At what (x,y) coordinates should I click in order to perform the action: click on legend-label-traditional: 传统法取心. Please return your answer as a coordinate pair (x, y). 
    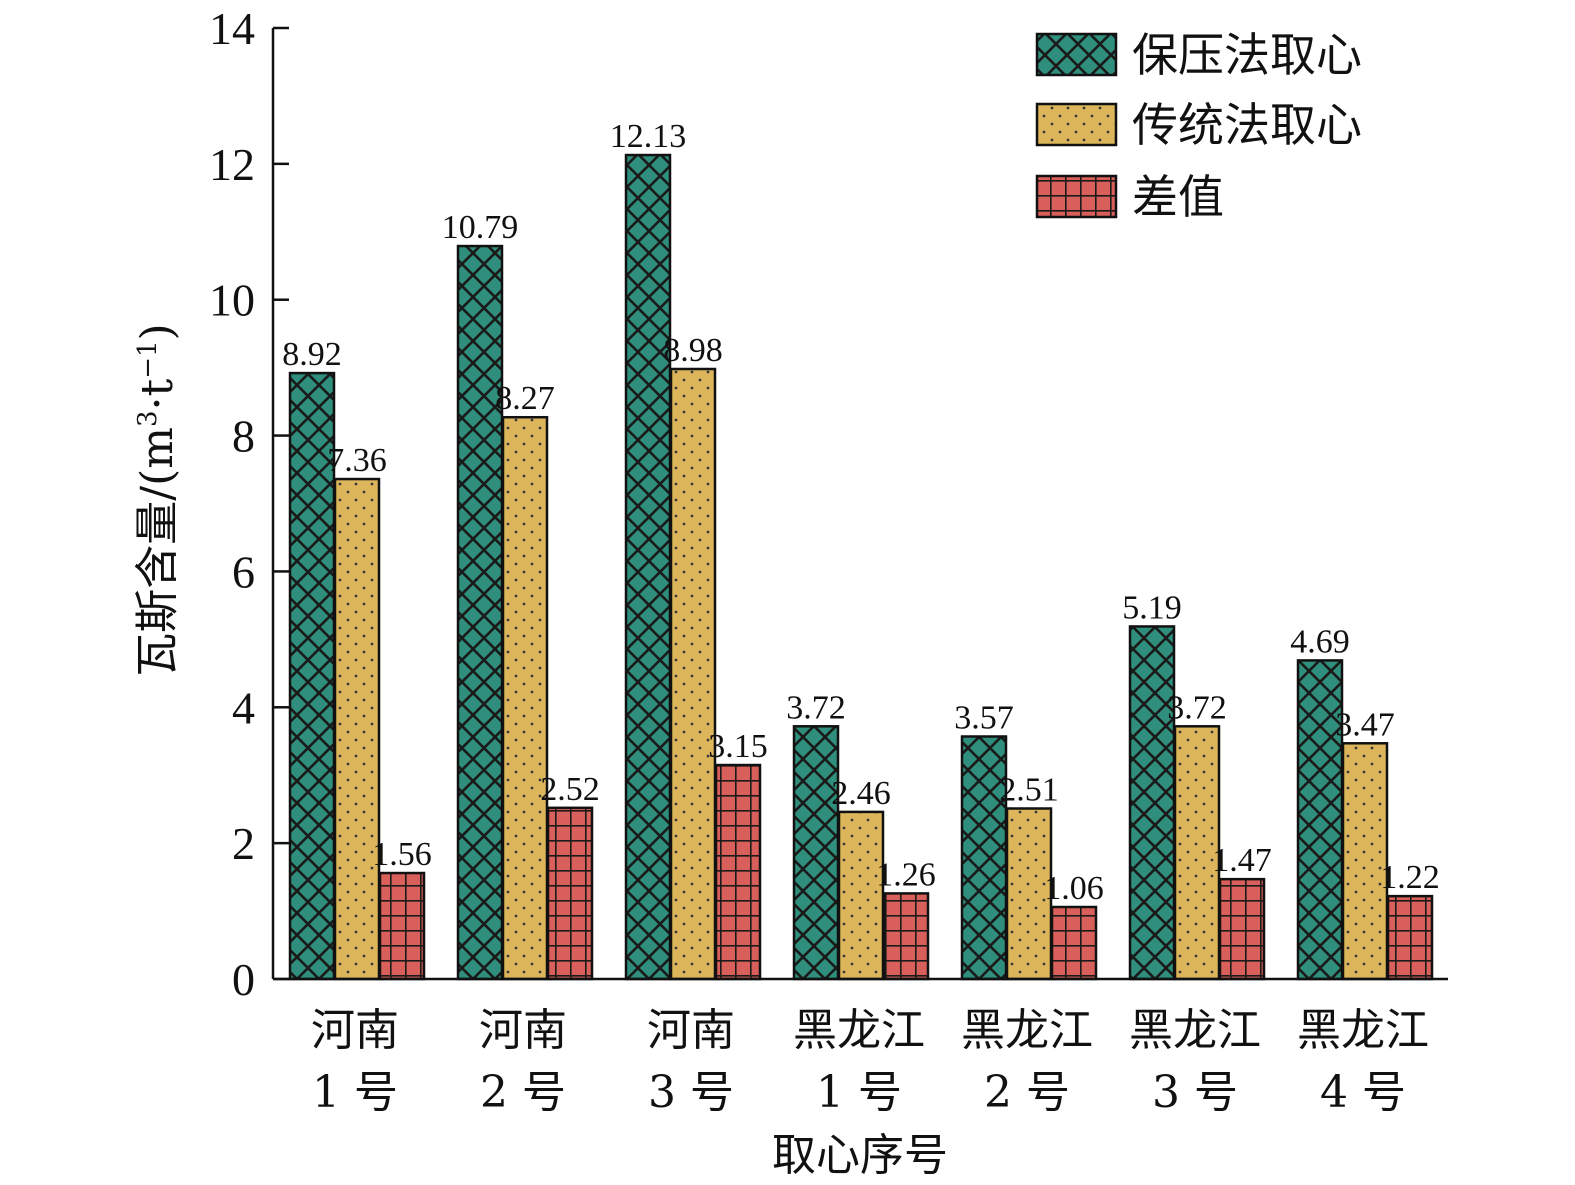
    Looking at the image, I should click on (1247, 125).